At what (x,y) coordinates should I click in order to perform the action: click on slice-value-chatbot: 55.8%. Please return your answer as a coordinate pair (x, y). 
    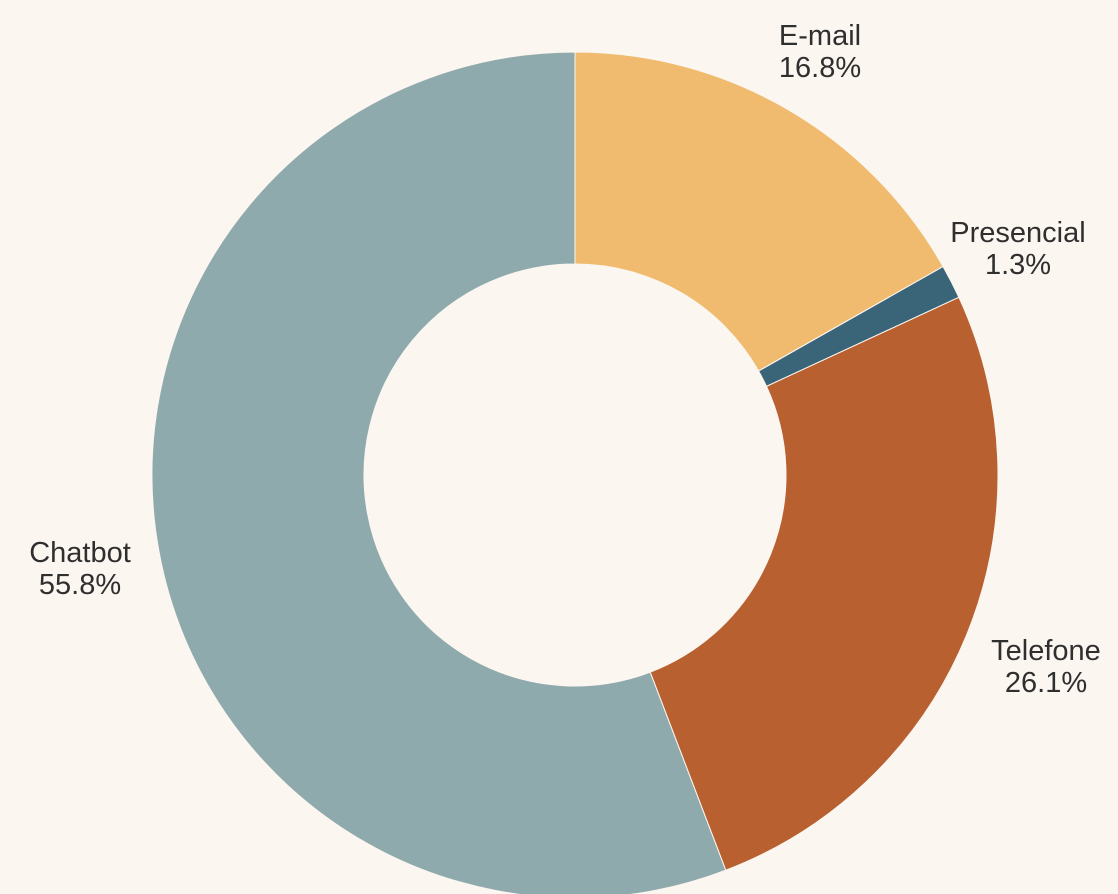
    Looking at the image, I should click on (80, 585).